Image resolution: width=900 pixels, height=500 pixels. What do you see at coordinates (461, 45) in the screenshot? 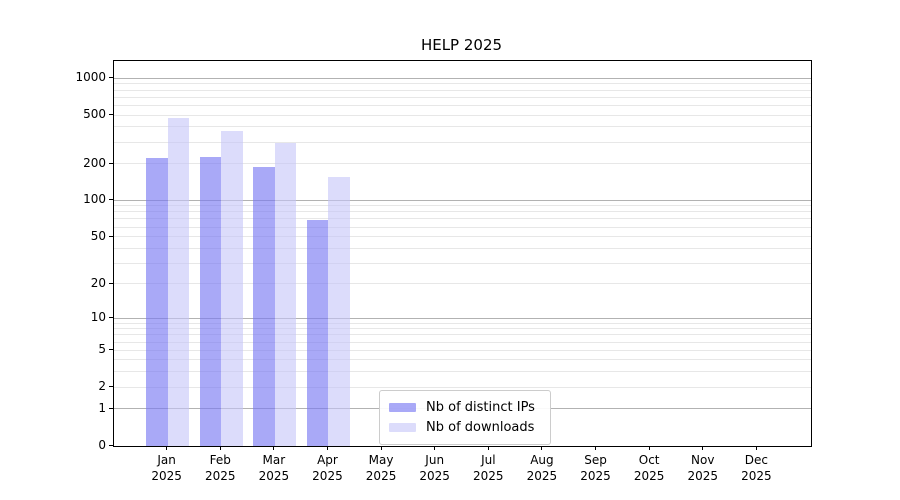
I see `chart-title: HELP 2025` at bounding box center [461, 45].